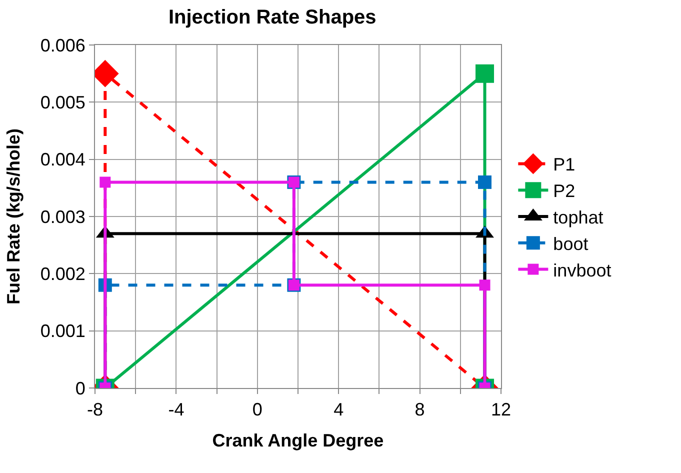 The image size is (681, 473). What do you see at coordinates (95, 410) in the screenshot?
I see `x-tick-label: -8` at bounding box center [95, 410].